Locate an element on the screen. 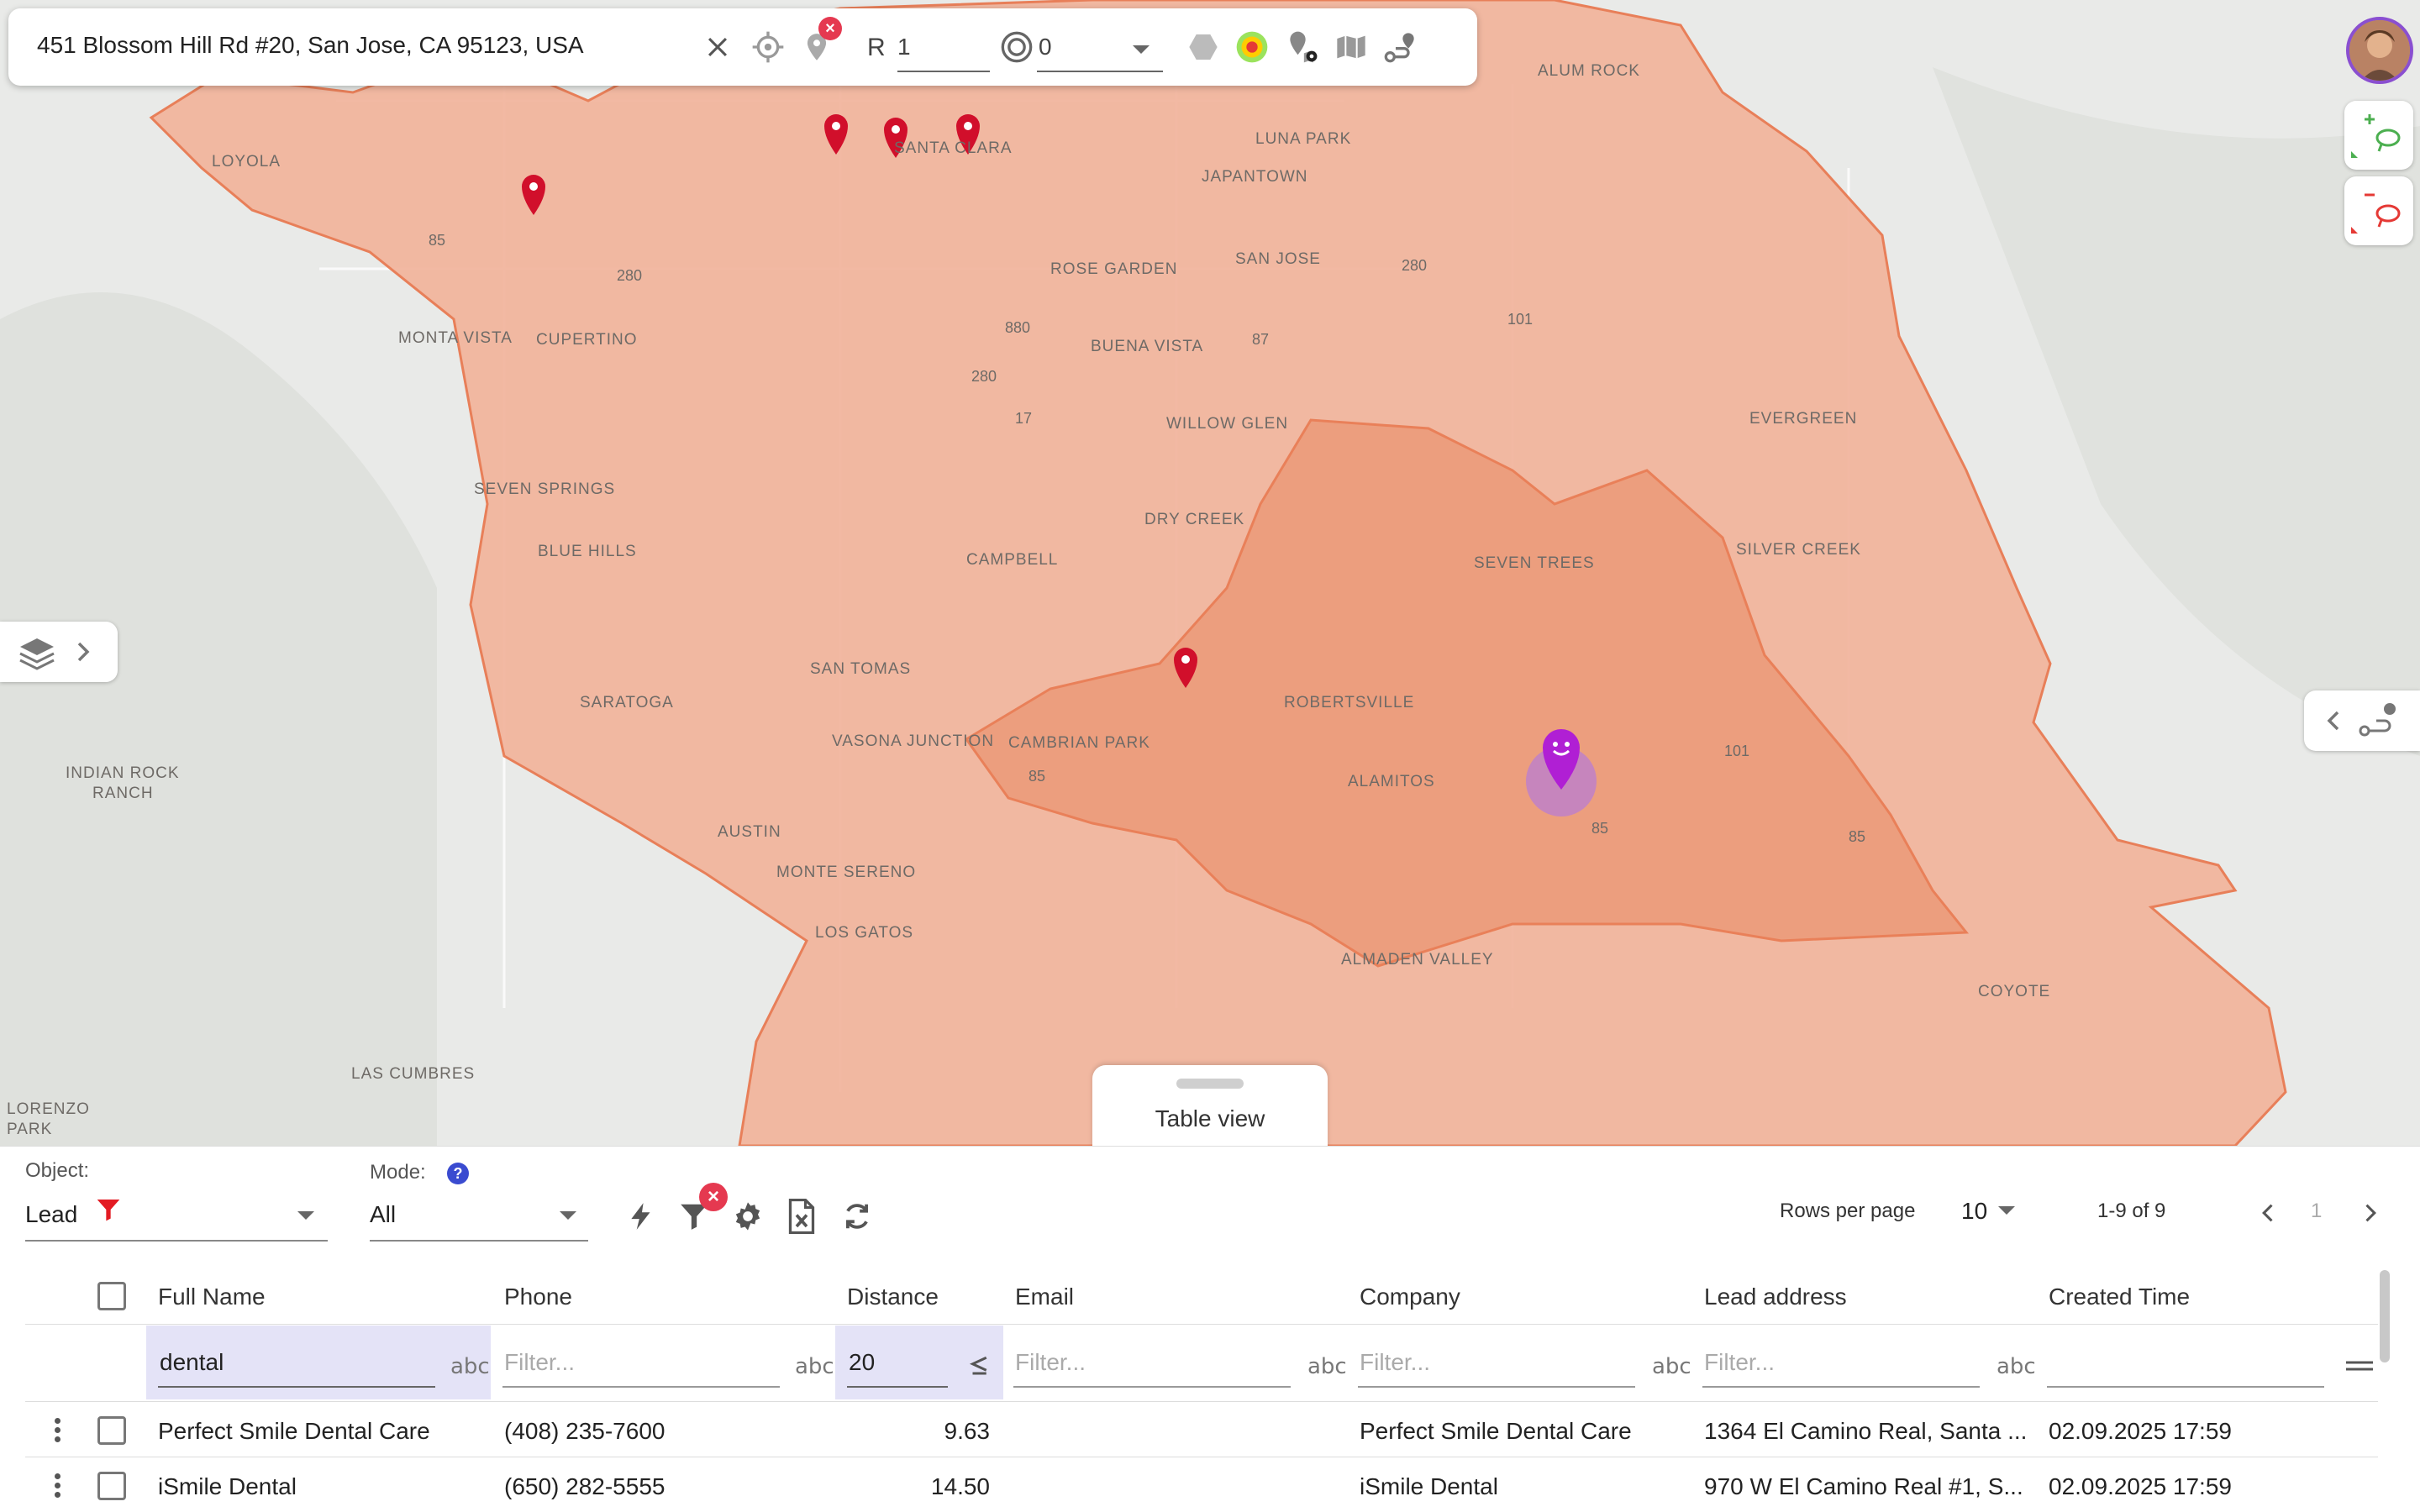 The height and width of the screenshot is (1512, 2420). pagination-range: 1-9 of 9 is located at coordinates (2131, 1211).